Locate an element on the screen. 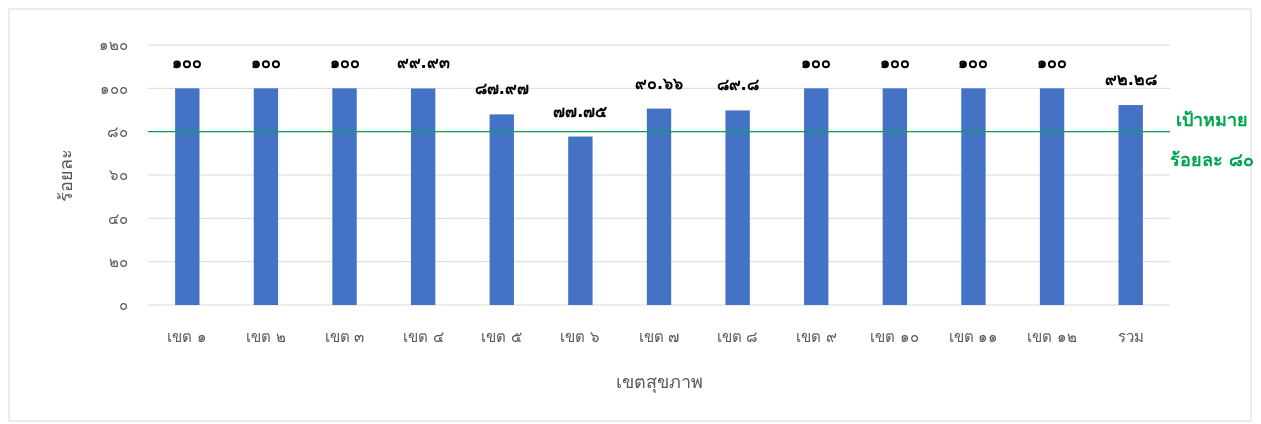 Image resolution: width=1261 pixels, height=424 pixels. x-tick-label: รวม is located at coordinates (1130, 337).